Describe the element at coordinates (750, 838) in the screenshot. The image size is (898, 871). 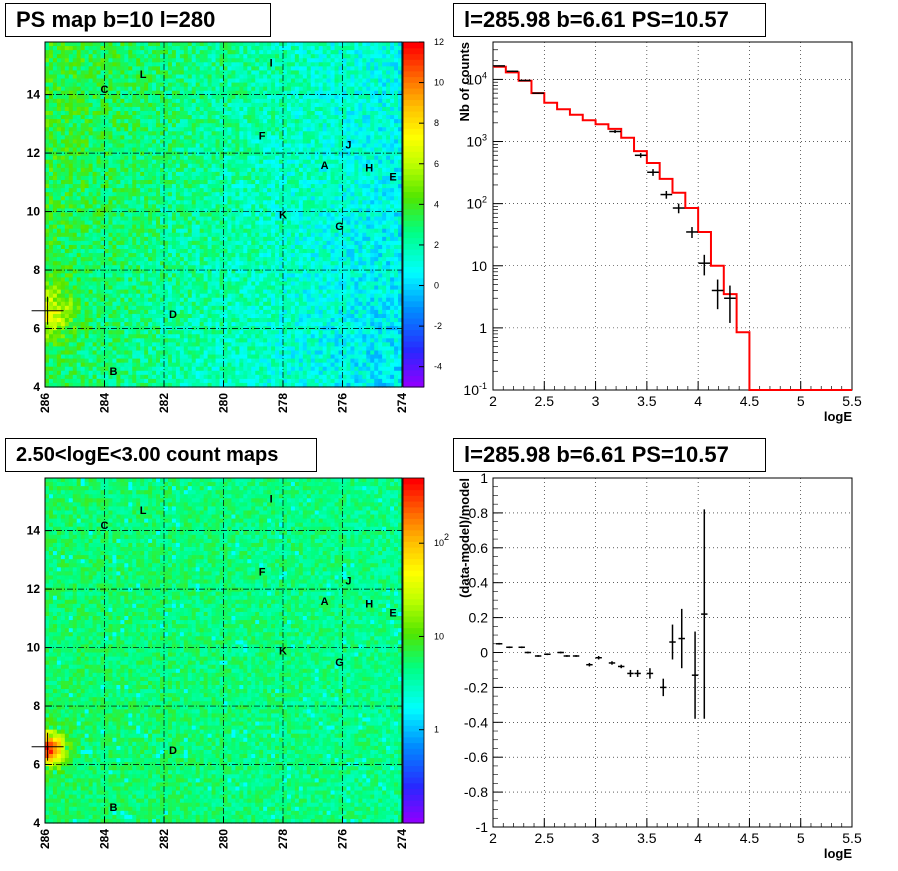
I see `x-tick-label: 4.5` at that location.